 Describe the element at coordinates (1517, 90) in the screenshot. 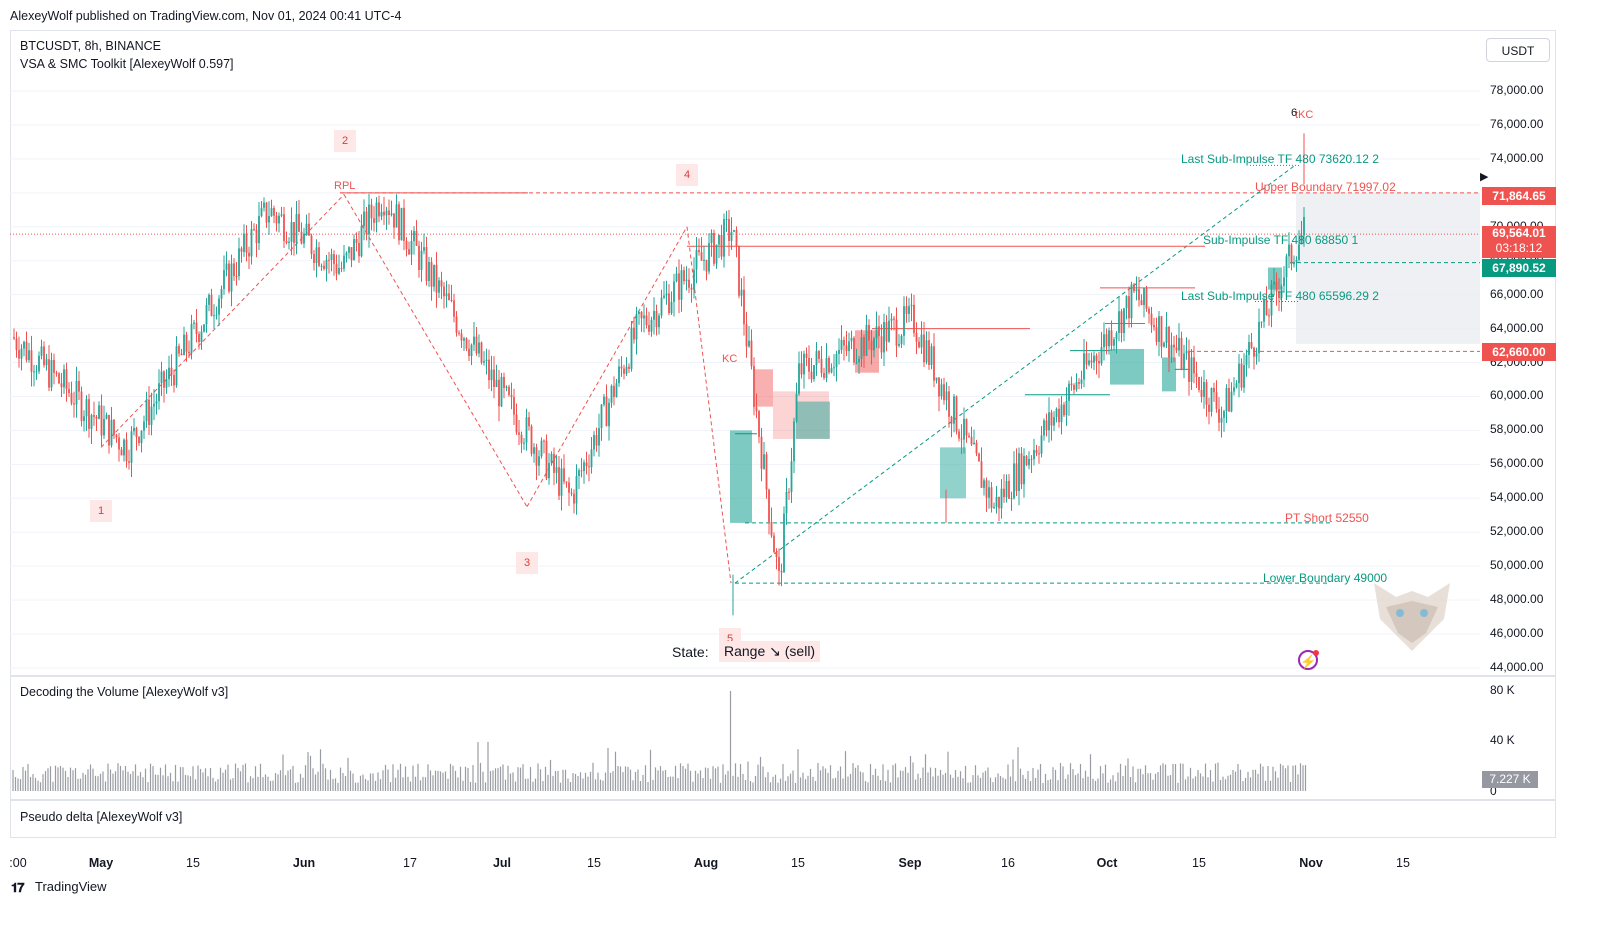

I see `price-axis-label: 78,000.00` at that location.